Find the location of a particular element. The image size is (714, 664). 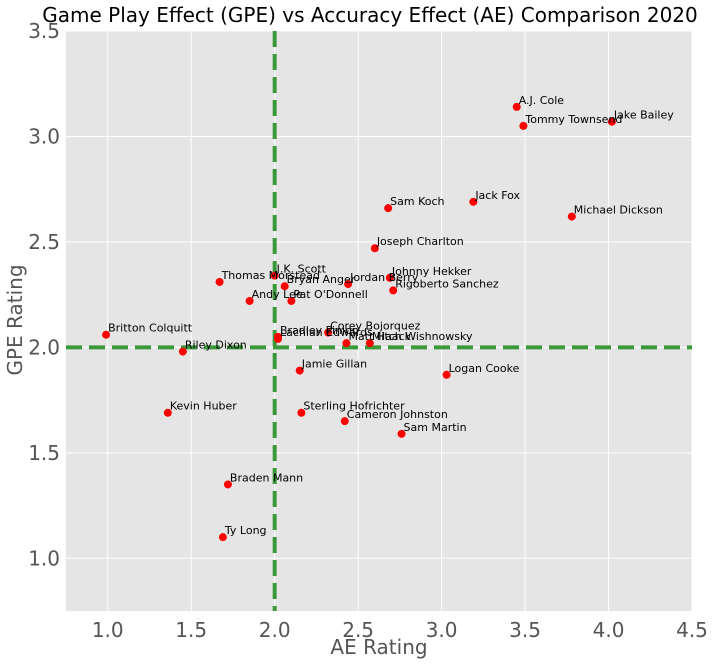

x-tick-label: 1.5 is located at coordinates (191, 630).